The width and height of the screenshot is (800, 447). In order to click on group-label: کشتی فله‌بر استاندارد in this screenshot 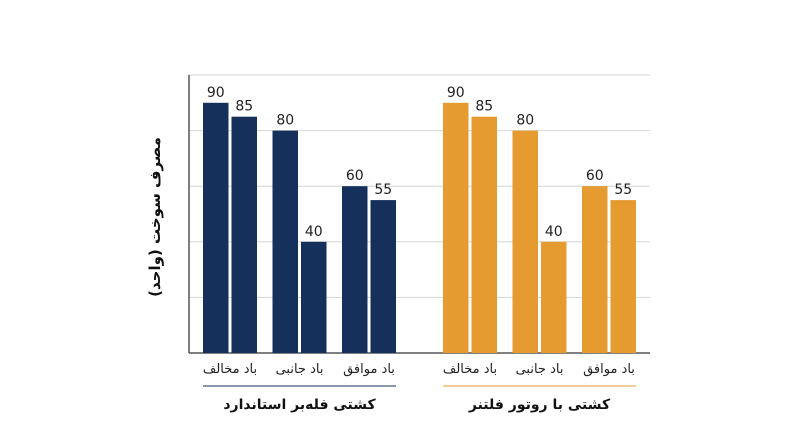, I will do `click(299, 405)`.